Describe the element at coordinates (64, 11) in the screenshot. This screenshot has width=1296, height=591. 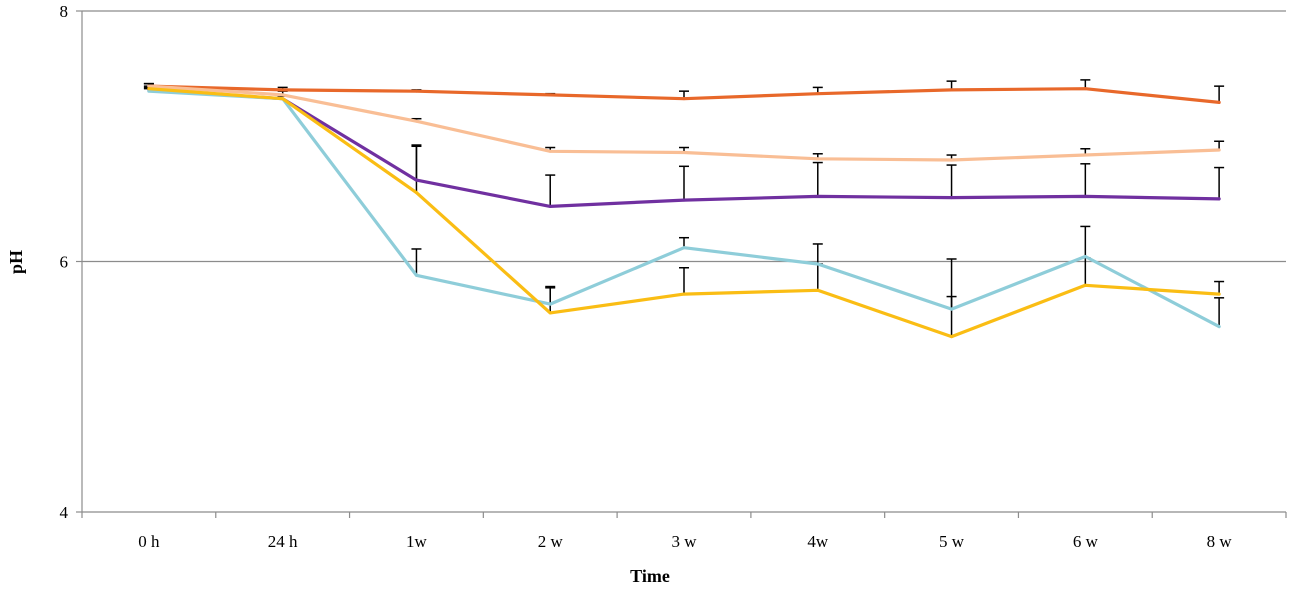
I see `y-tick-label-8: 8` at that location.